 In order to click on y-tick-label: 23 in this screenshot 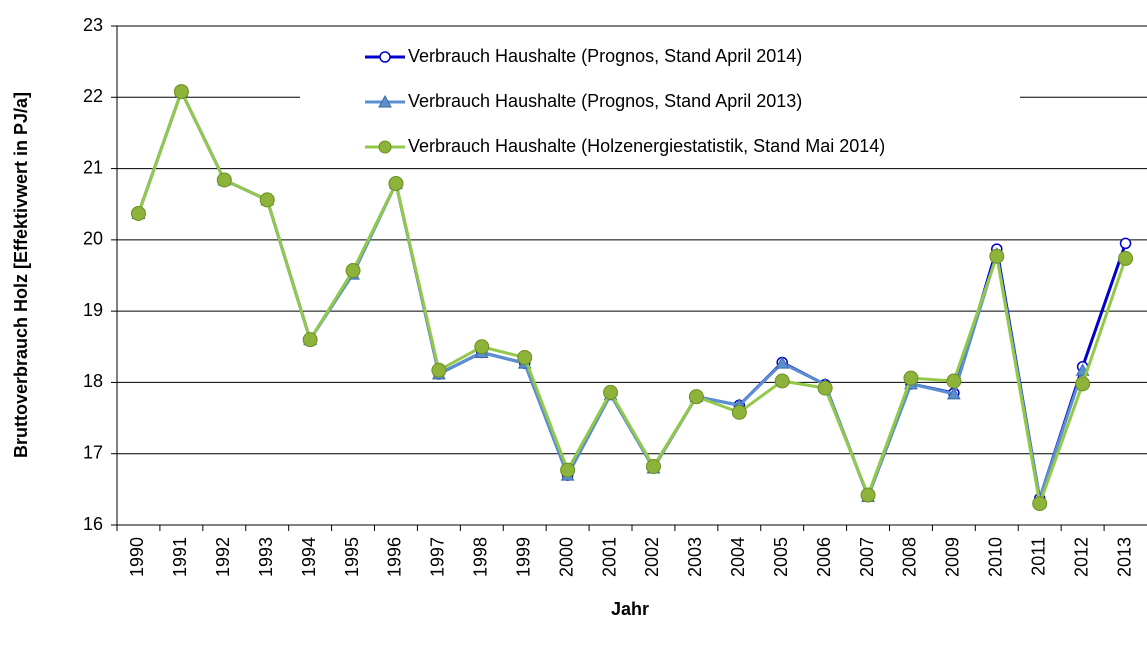, I will do `click(93, 25)`.